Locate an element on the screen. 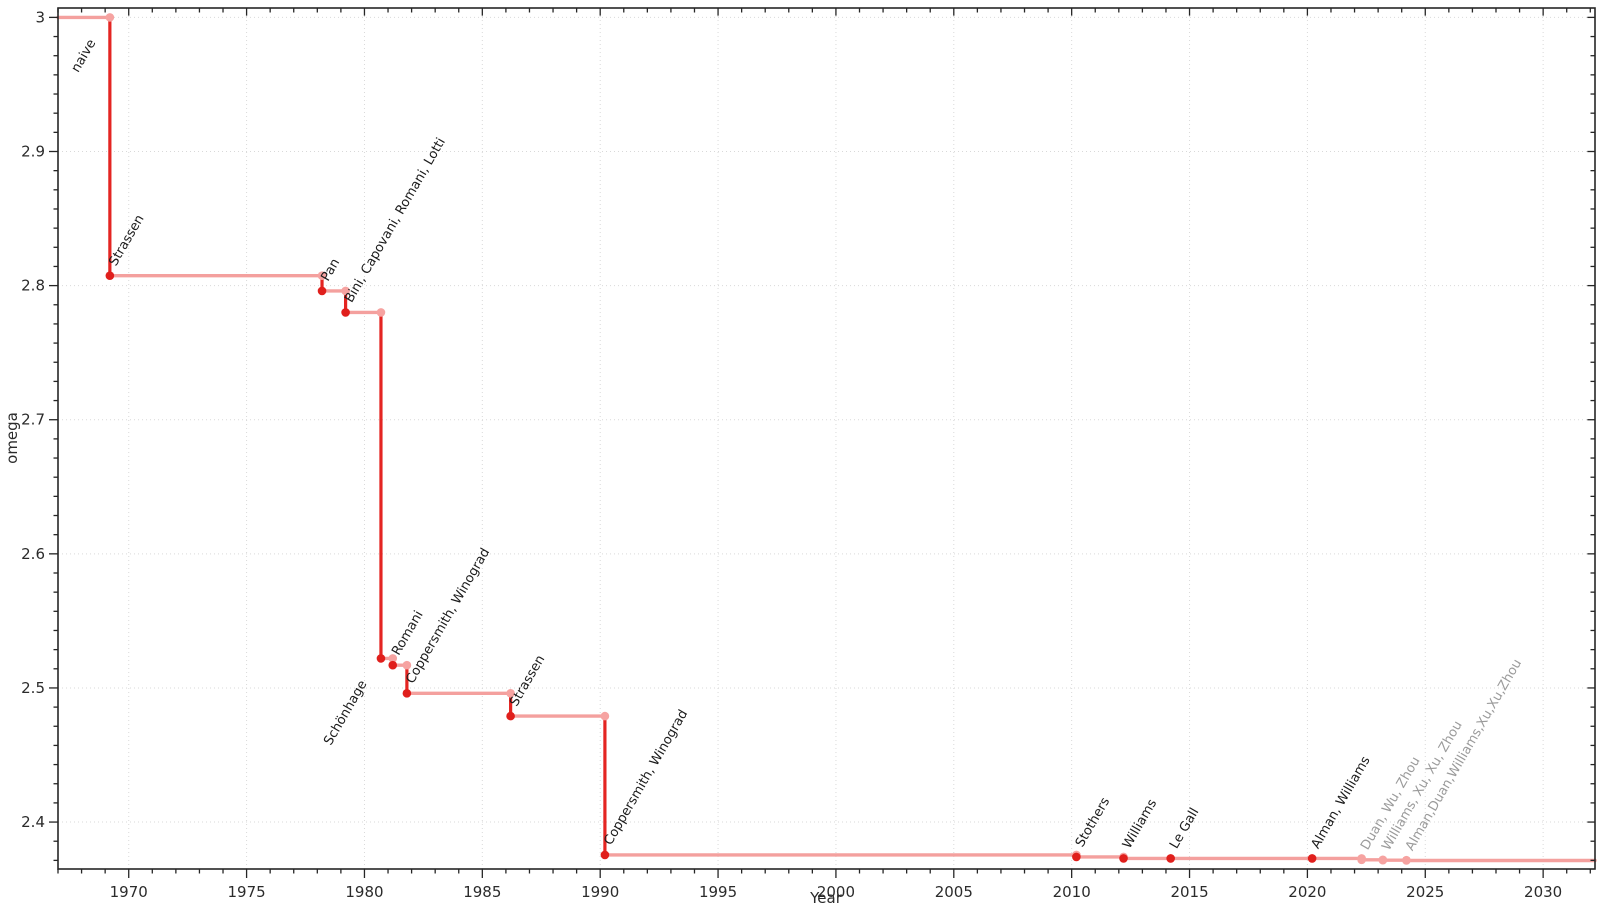 This screenshot has height=920, width=1600. y-tick-label: 2.6 is located at coordinates (33, 554).